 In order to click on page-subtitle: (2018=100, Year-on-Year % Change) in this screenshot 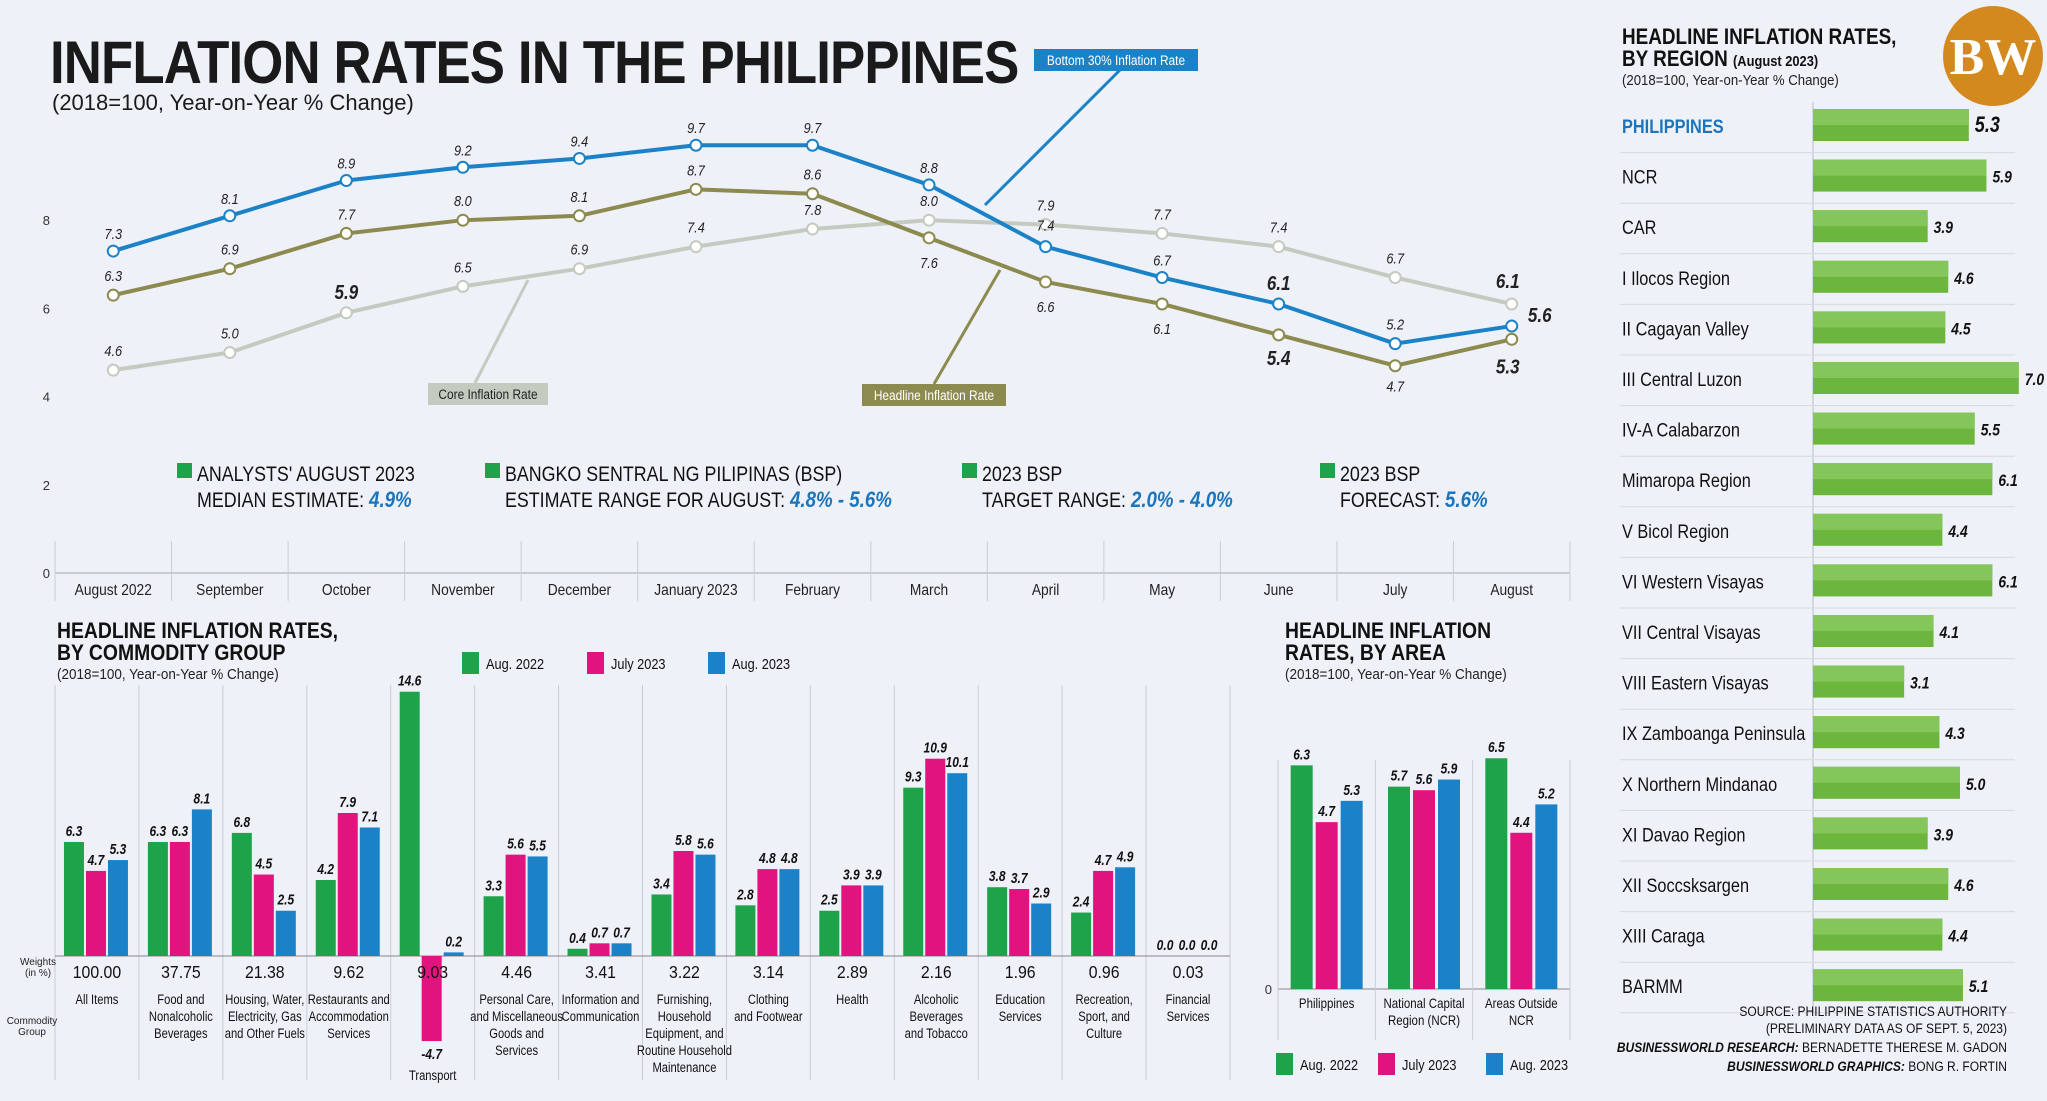, I will do `click(233, 102)`.